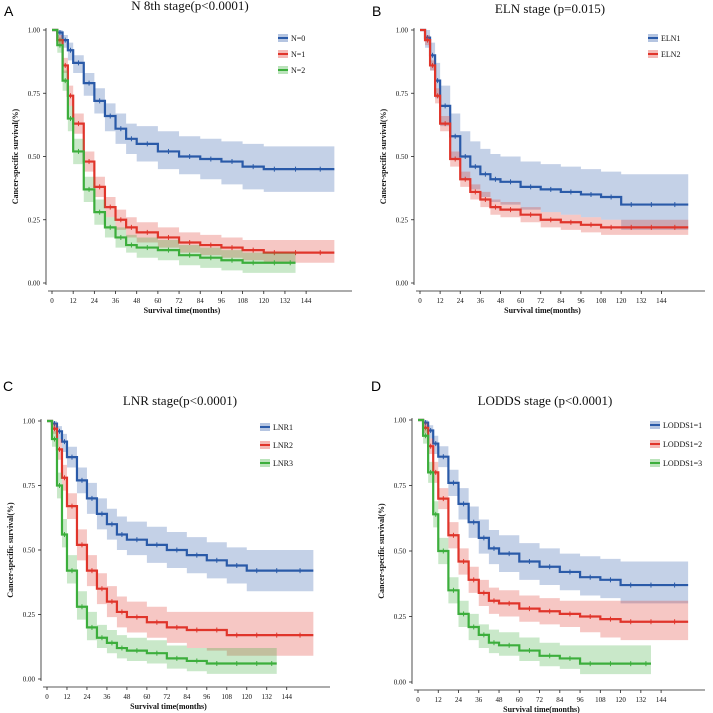 This screenshot has width=713, height=713. I want to click on legend-label-2: LODDS1=2, so click(682, 444).